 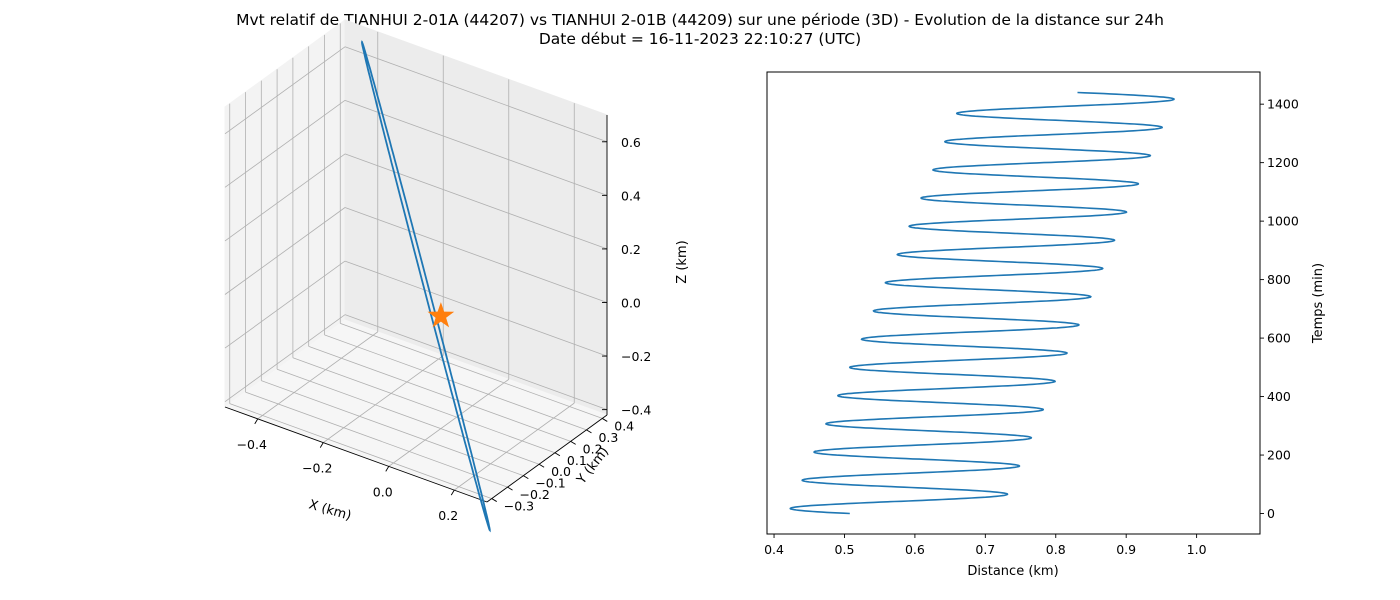 I want to click on y-tick-label: 200, so click(x=1279, y=455).